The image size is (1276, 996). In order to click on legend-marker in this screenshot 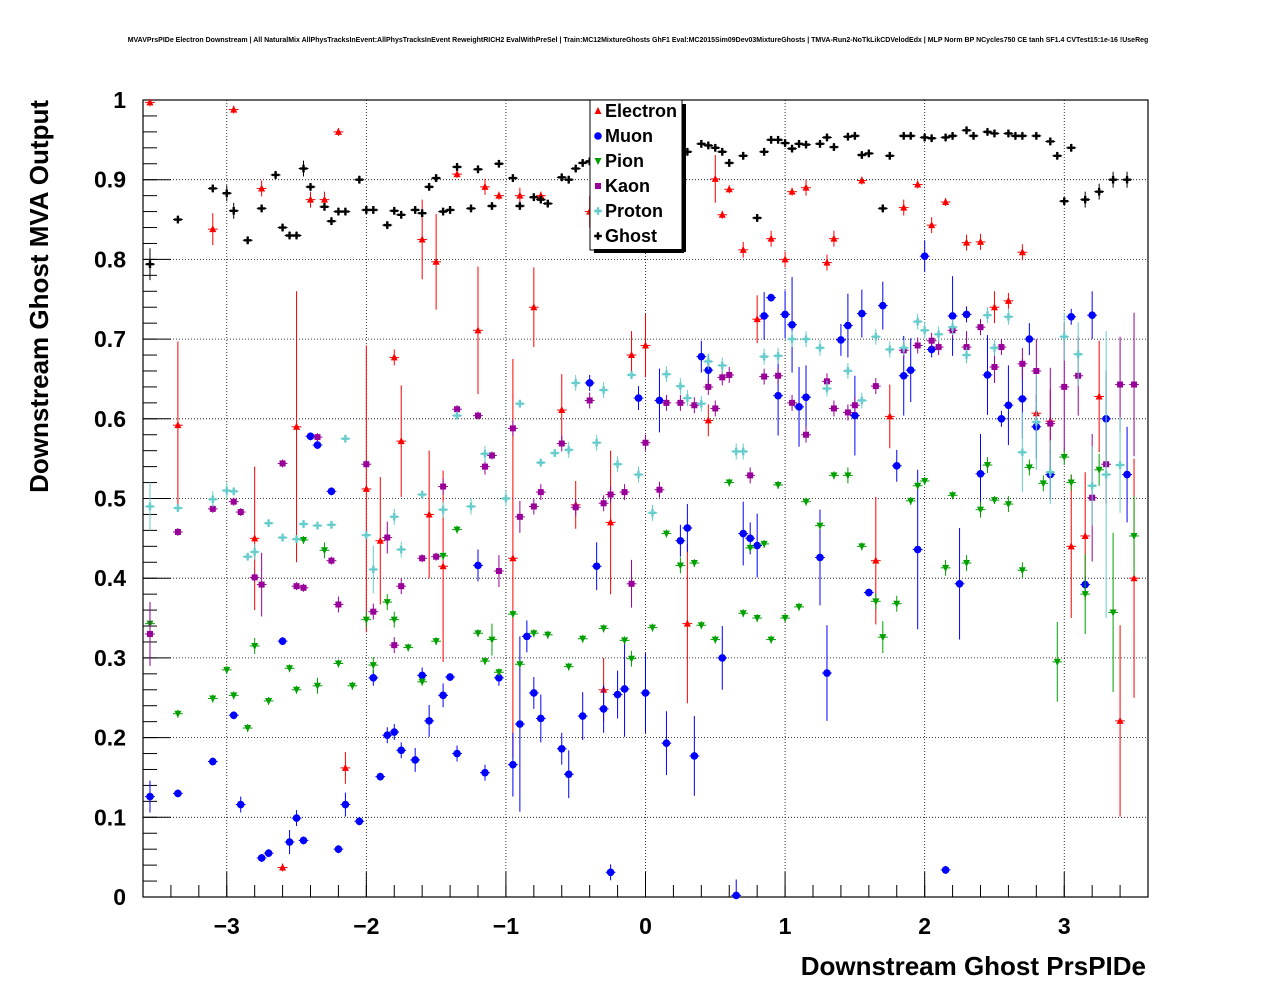, I will do `click(598, 211)`.